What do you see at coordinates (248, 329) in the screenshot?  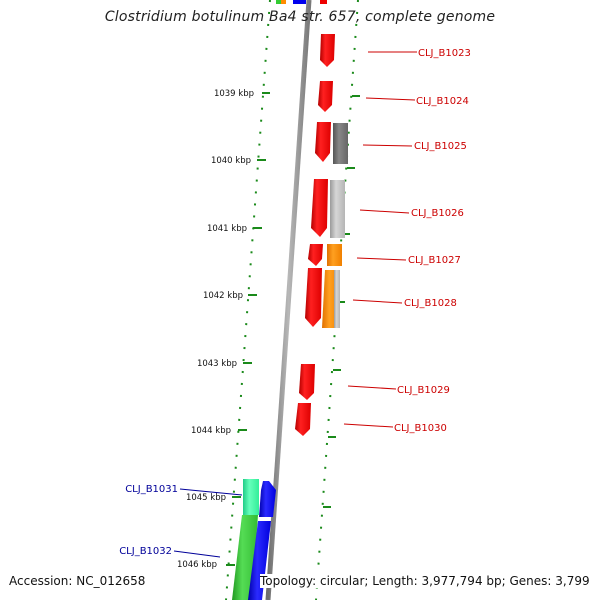 I see `scale-ticks` at bounding box center [248, 329].